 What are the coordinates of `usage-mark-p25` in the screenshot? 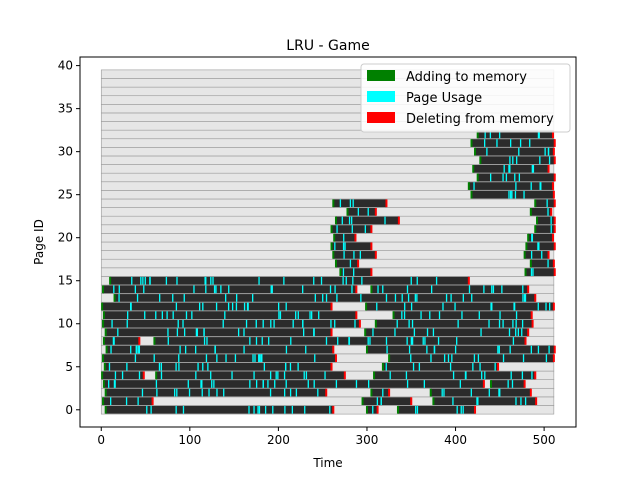 It's located at (515, 194).